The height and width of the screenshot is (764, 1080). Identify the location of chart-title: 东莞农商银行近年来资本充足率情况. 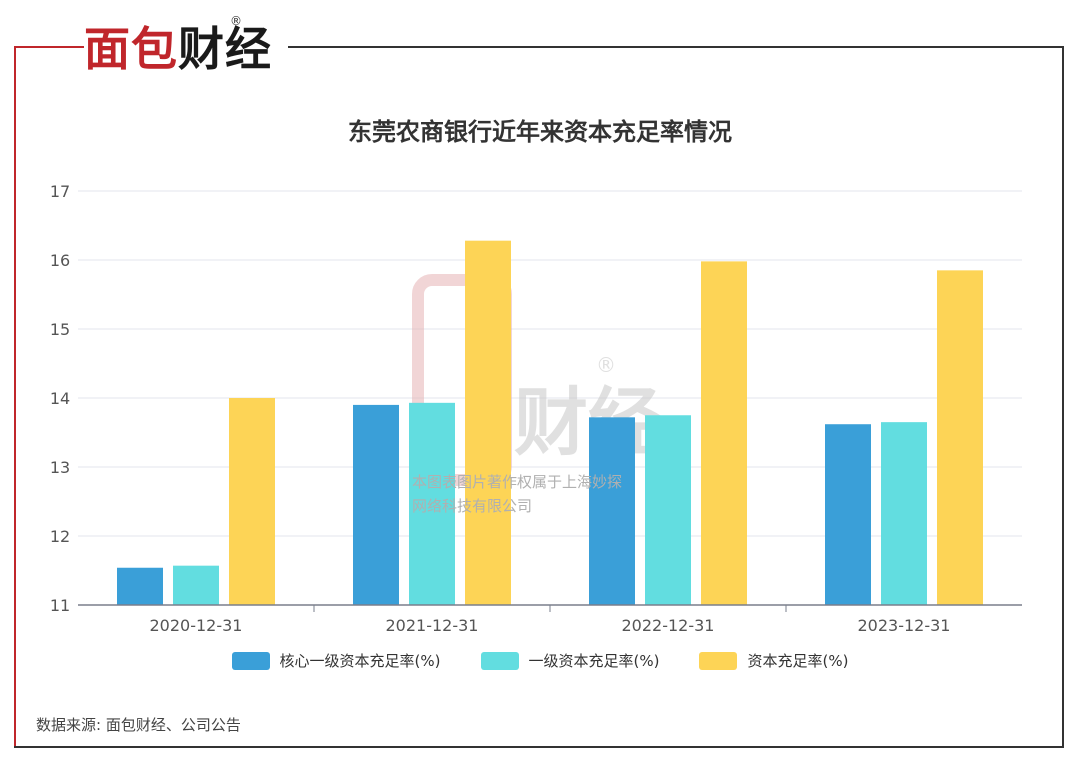
(540, 132).